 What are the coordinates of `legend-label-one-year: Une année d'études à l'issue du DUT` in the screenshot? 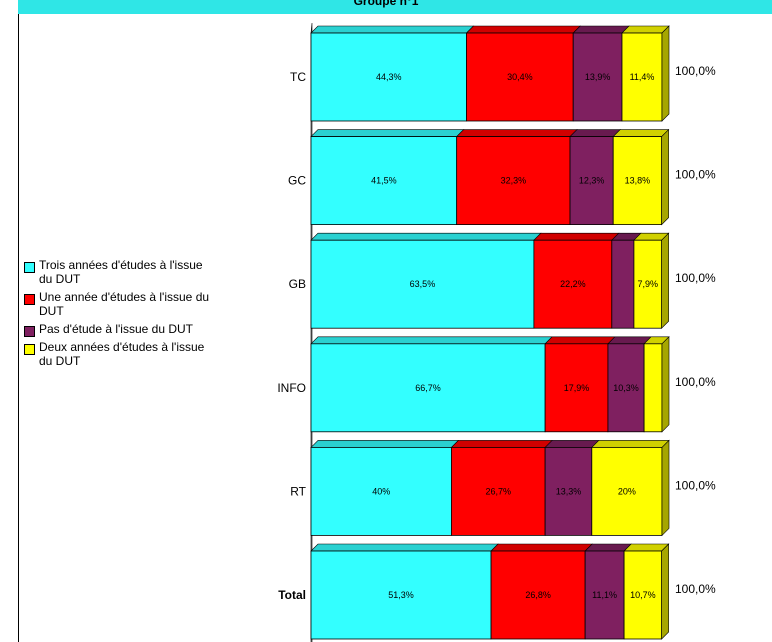 It's located at (124, 304).